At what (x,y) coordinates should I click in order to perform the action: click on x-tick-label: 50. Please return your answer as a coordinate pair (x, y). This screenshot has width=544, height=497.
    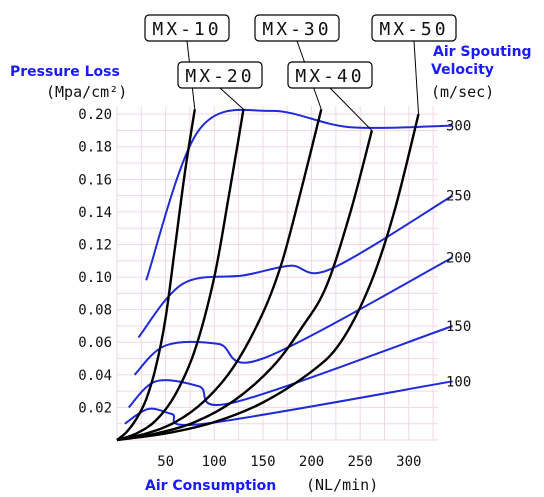
    Looking at the image, I should click on (165, 462).